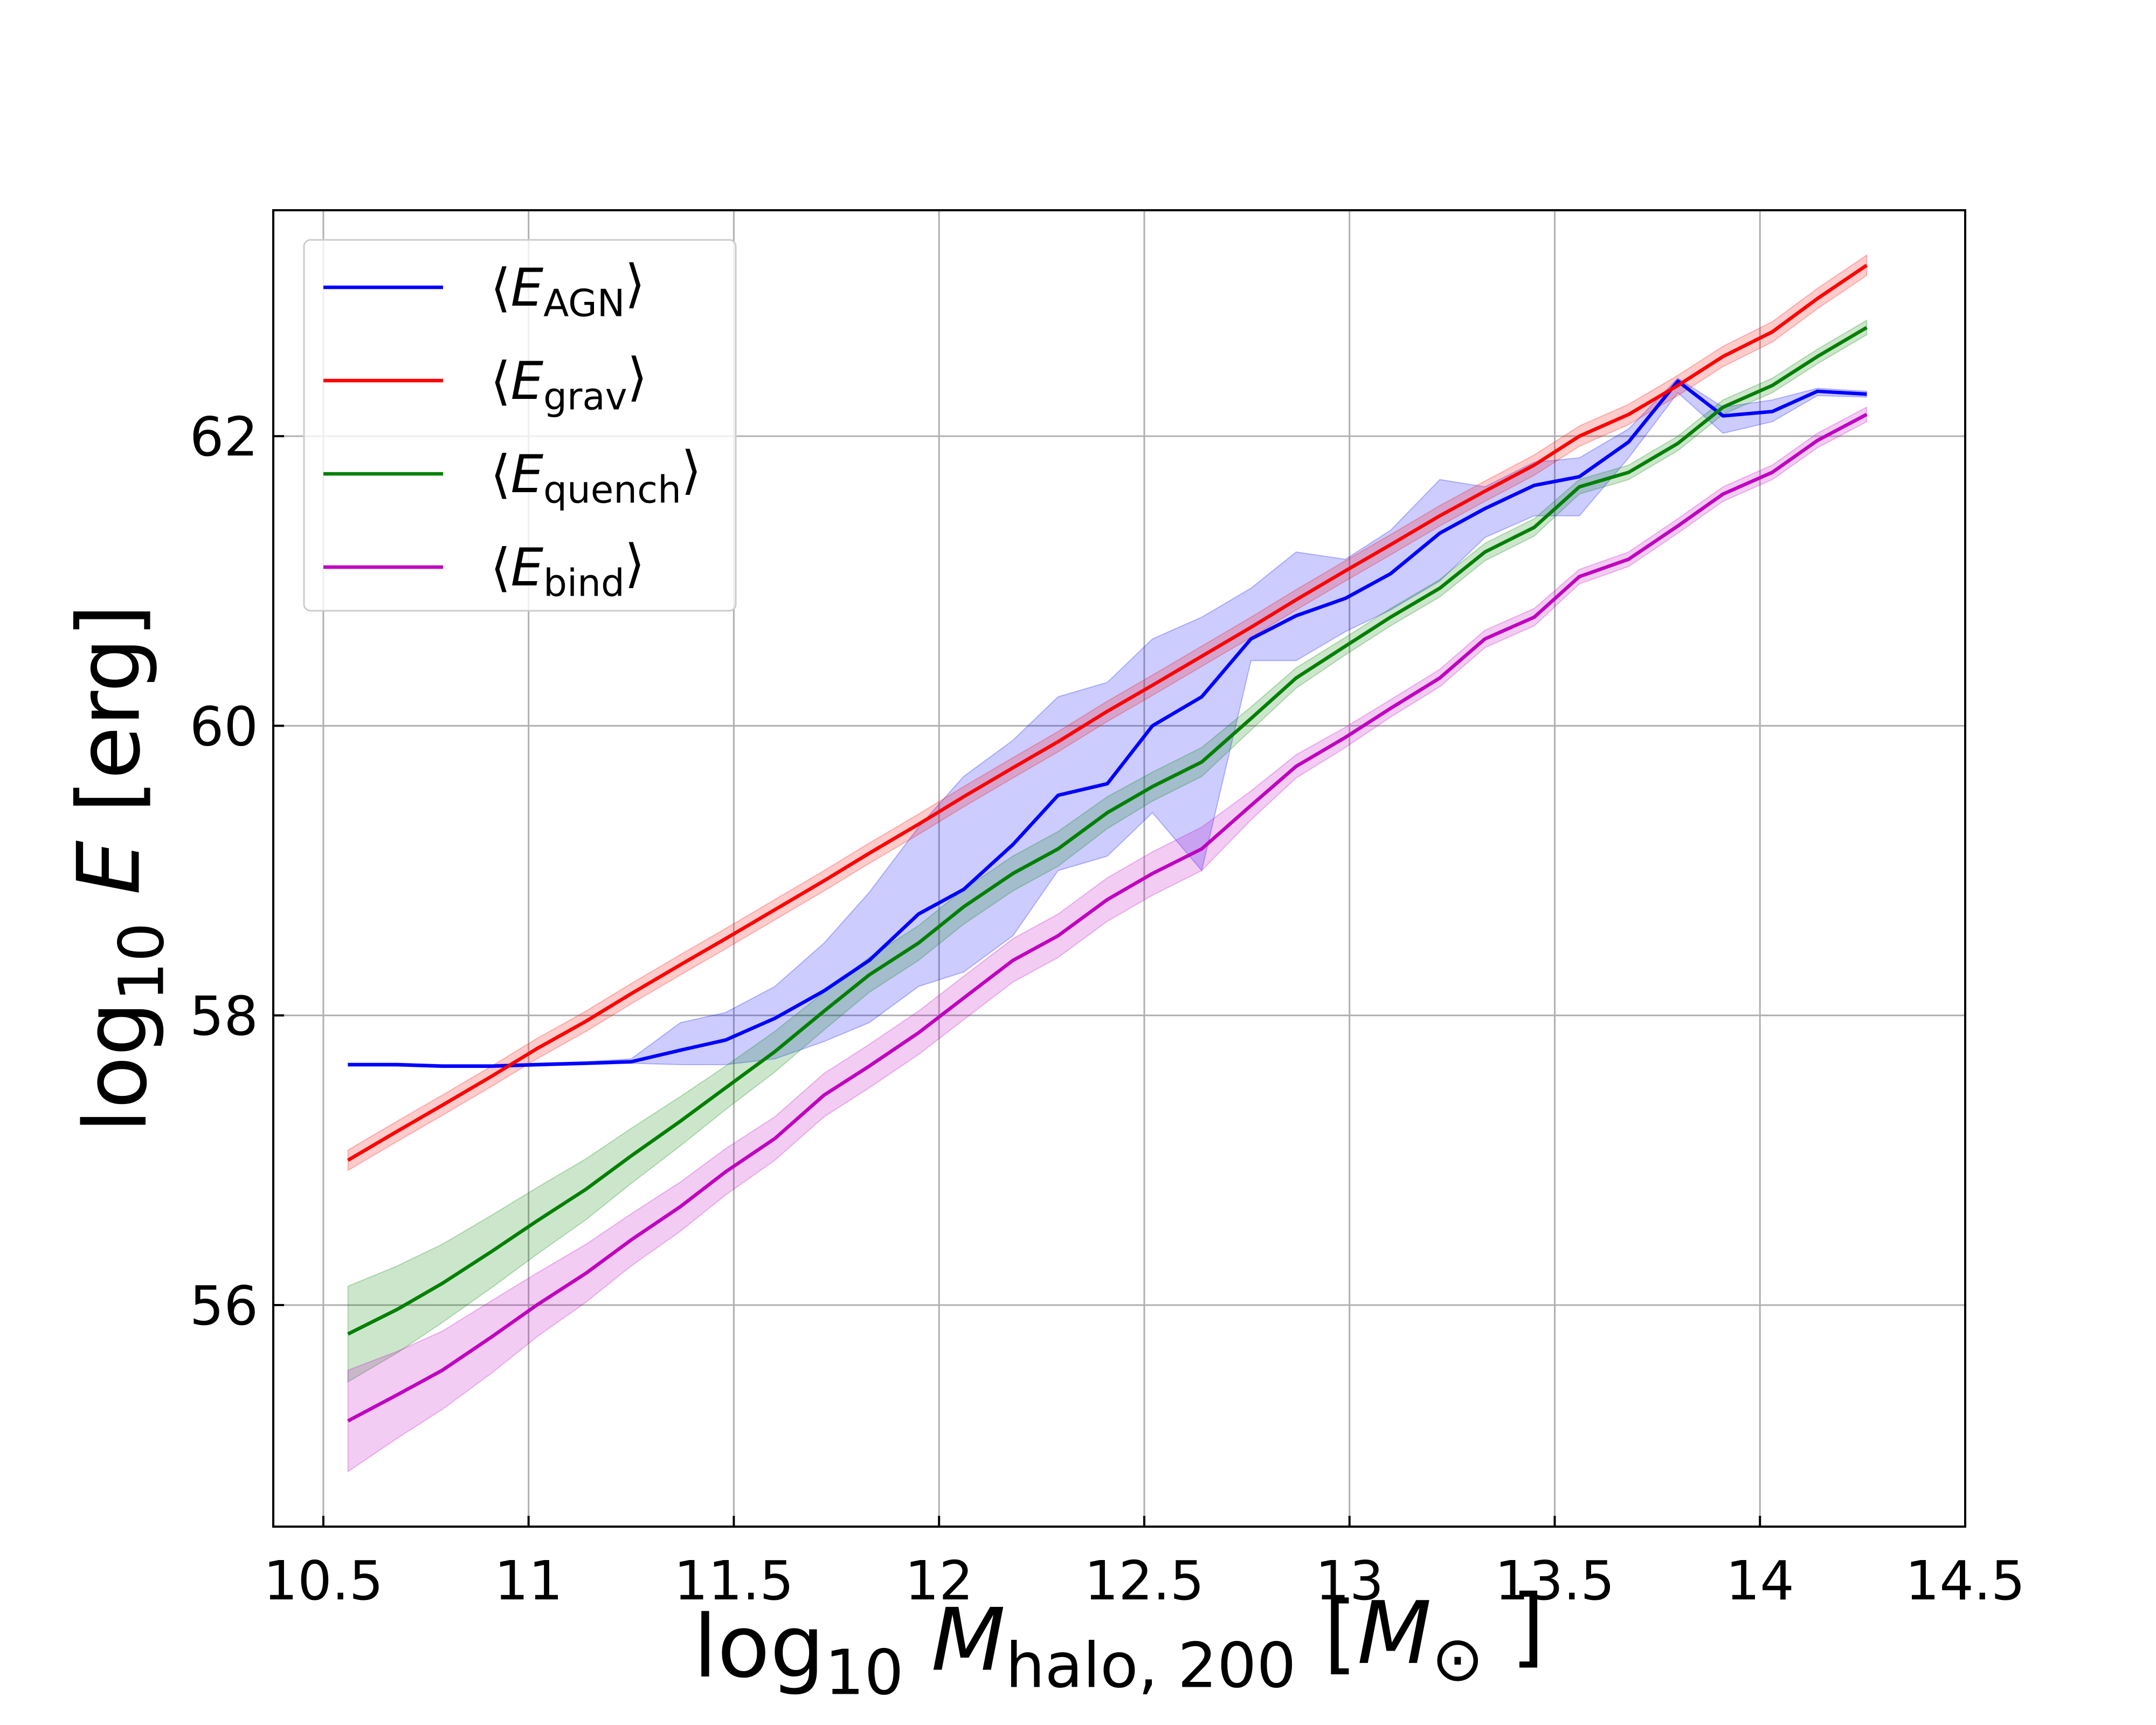 The width and height of the screenshot is (2156, 1725). What do you see at coordinates (109, 867) in the screenshot?
I see `label-part: E` at bounding box center [109, 867].